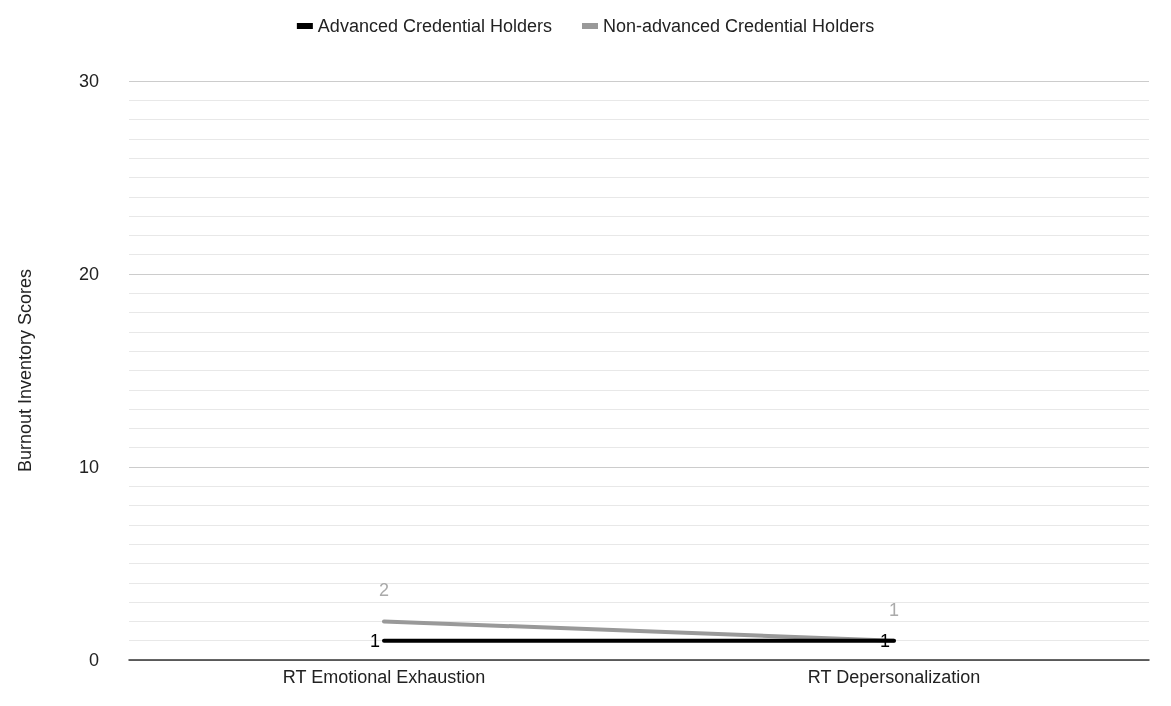  What do you see at coordinates (88, 467) in the screenshot?
I see `y-tick-label: 10` at bounding box center [88, 467].